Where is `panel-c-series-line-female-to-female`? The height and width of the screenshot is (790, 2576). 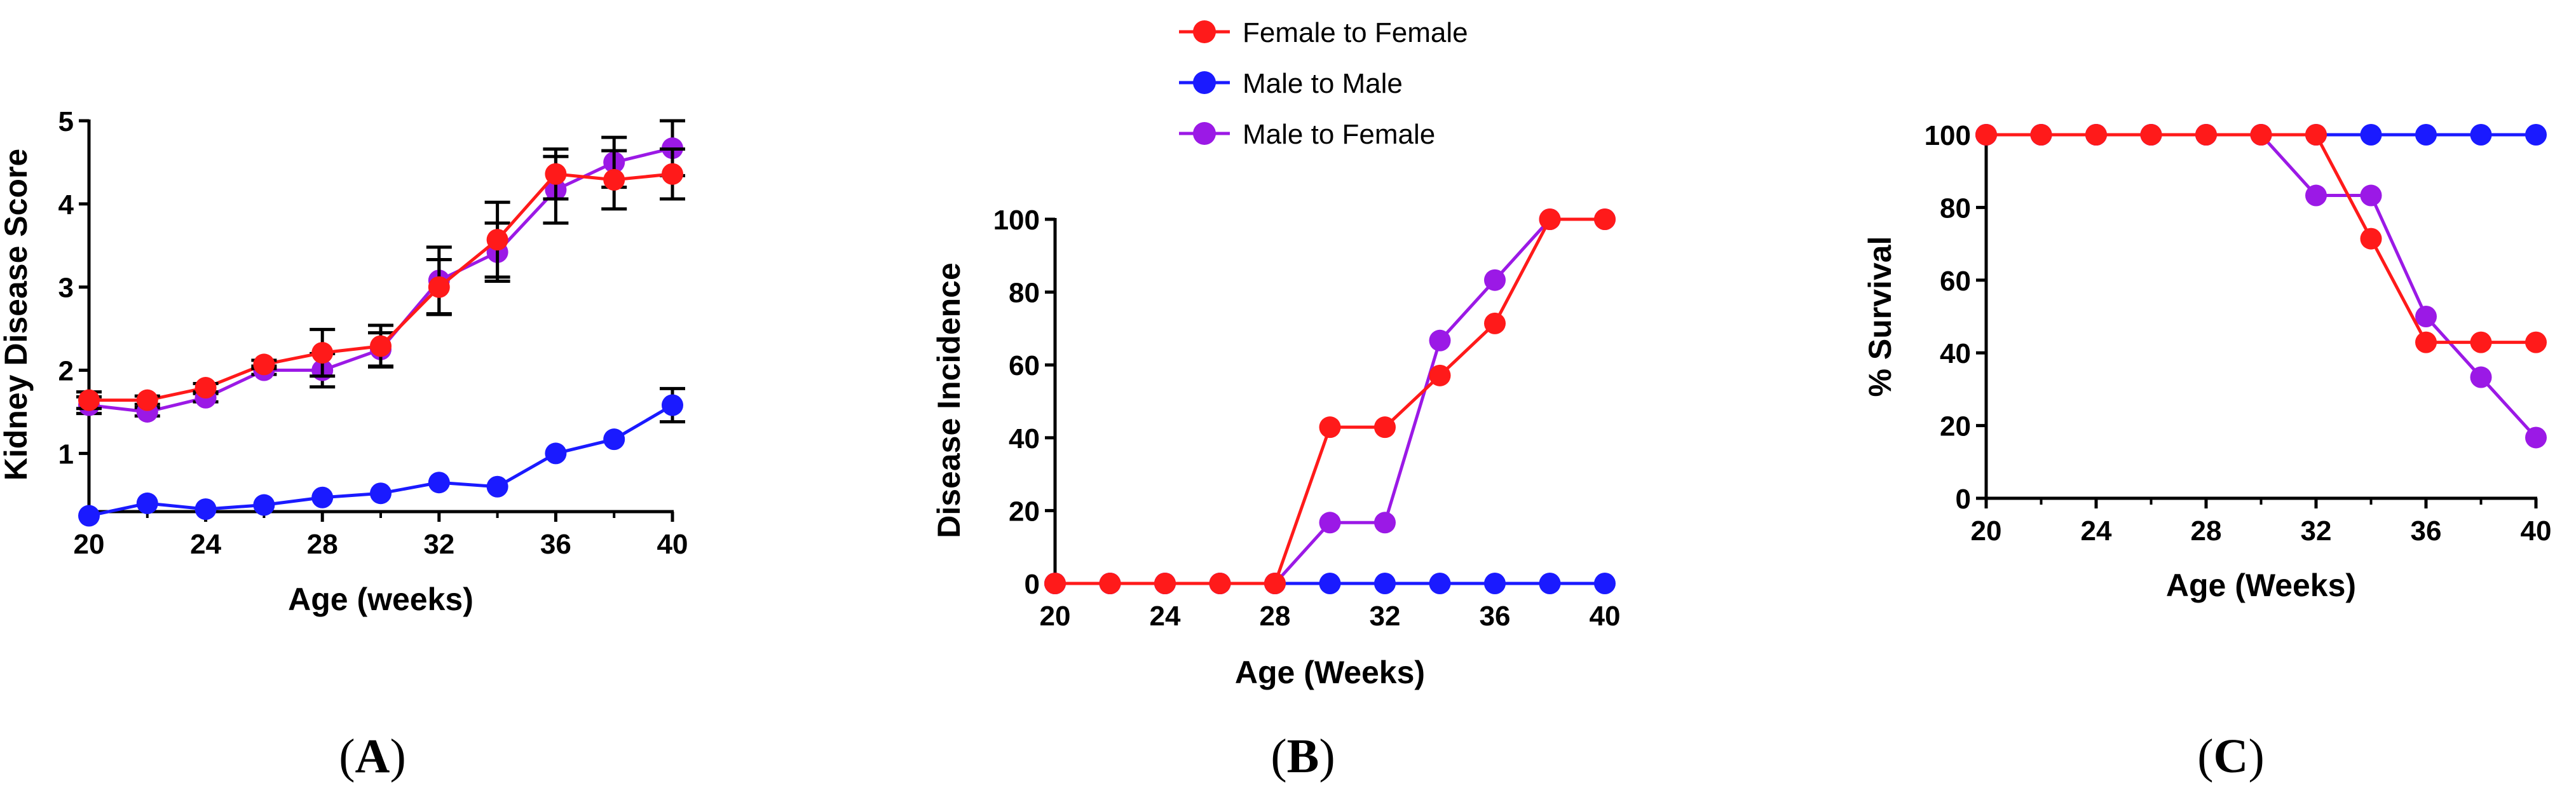 panel-c-series-line-female-to-female is located at coordinates (2261, 238).